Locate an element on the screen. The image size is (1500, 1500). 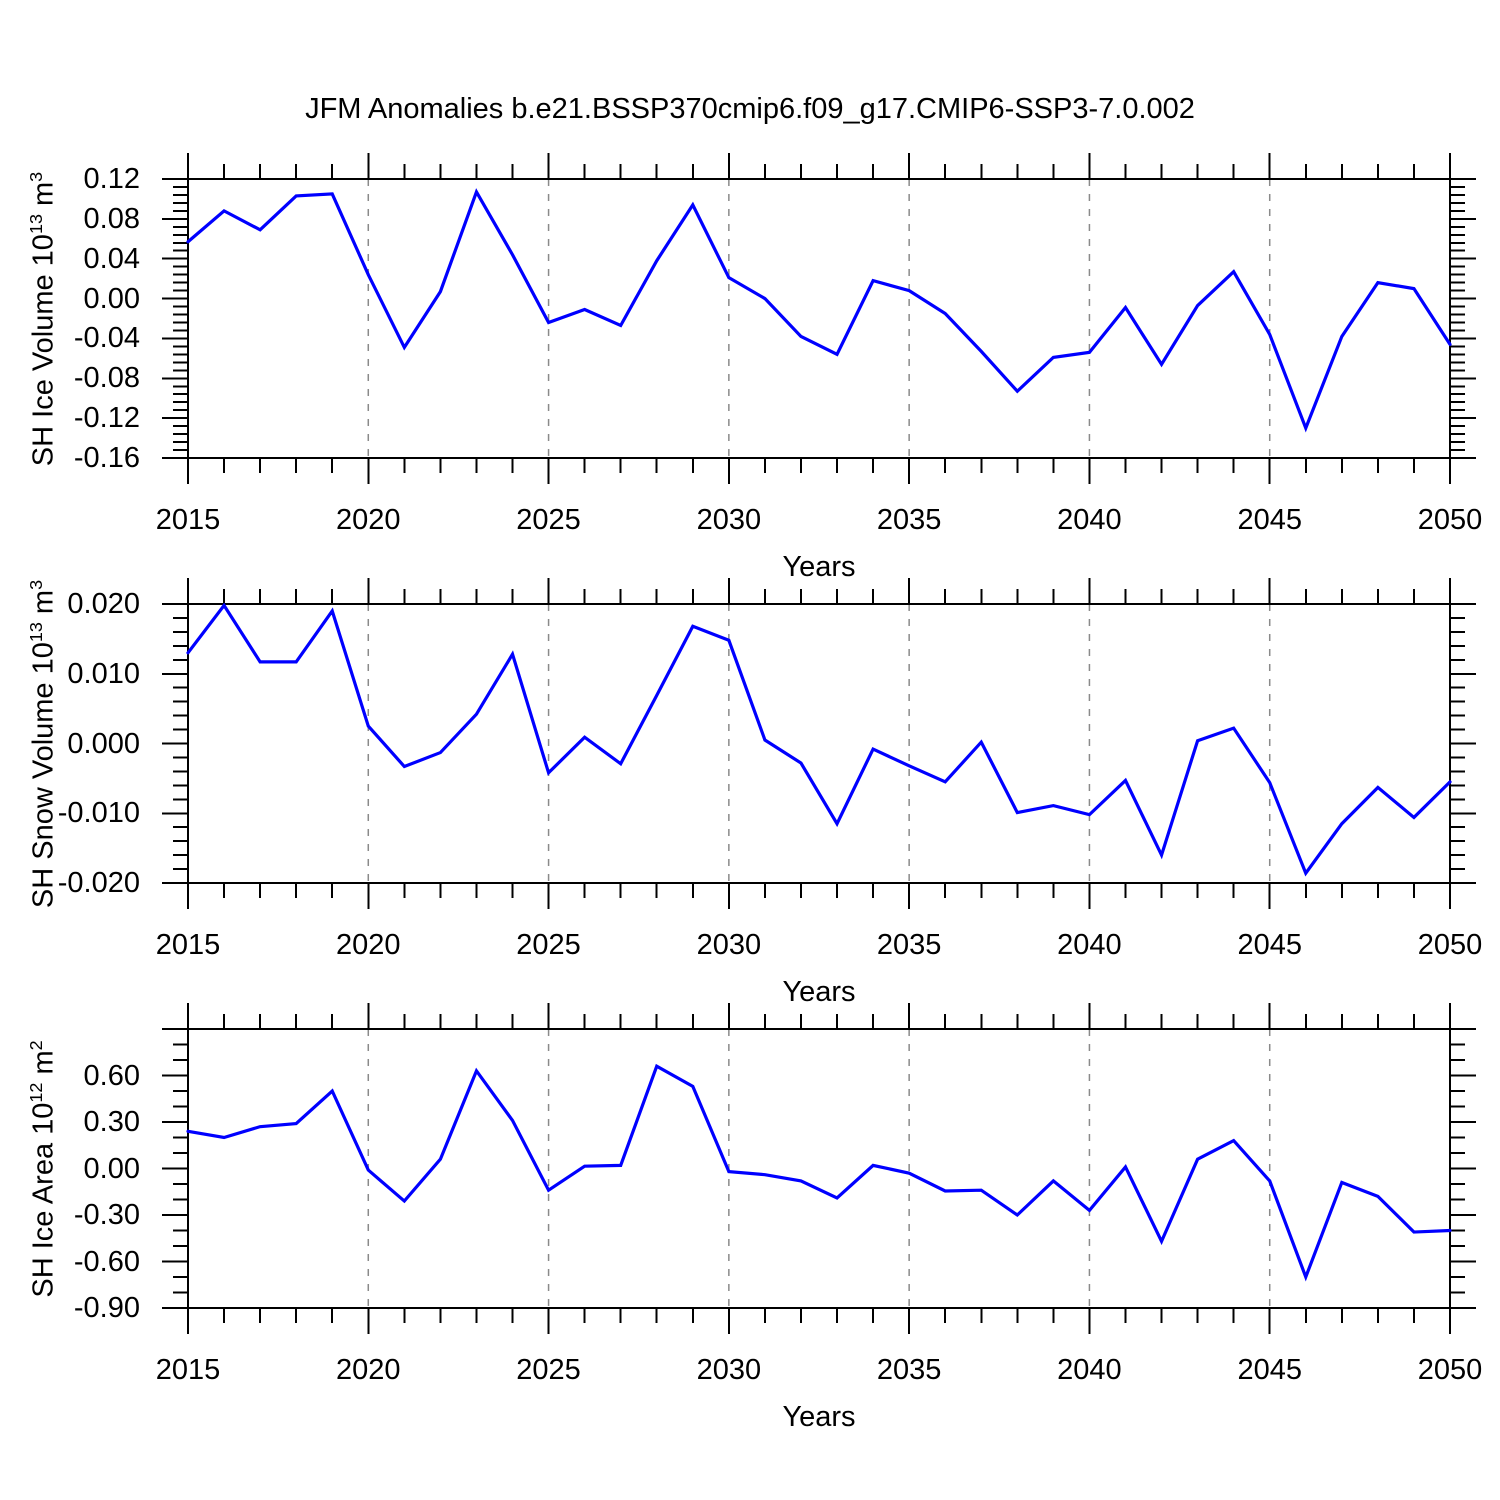
sh-ice-volume-data-line is located at coordinates (819, 310).